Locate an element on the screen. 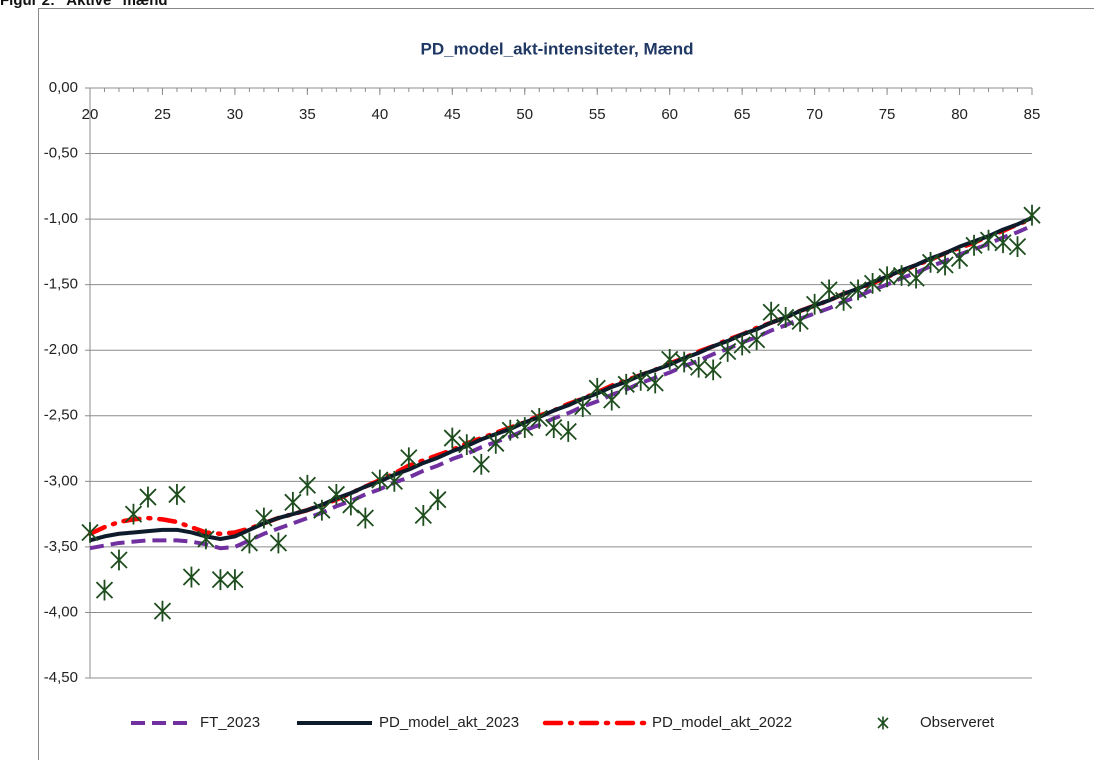 This screenshot has width=1094, height=760. x-tick-label: 30 is located at coordinates (235, 114).